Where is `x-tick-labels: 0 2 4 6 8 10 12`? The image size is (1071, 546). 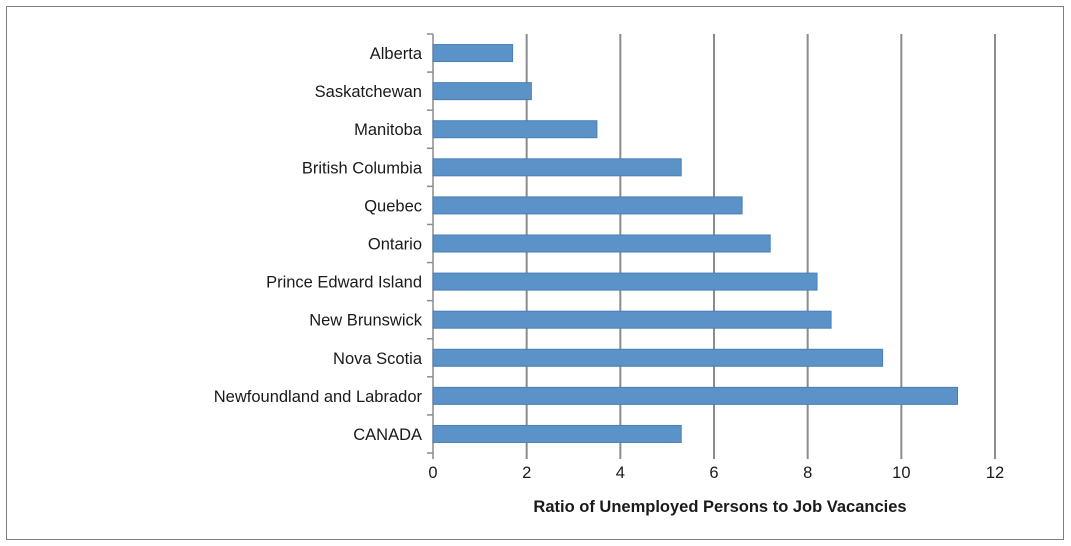 x-tick-labels: 0 2 4 6 8 10 12 is located at coordinates (716, 473).